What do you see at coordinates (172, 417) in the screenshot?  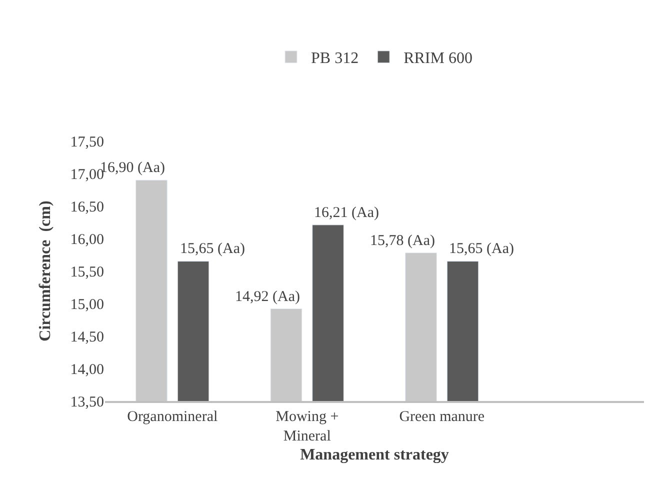 I see `x-tick-label: Organomineral` at bounding box center [172, 417].